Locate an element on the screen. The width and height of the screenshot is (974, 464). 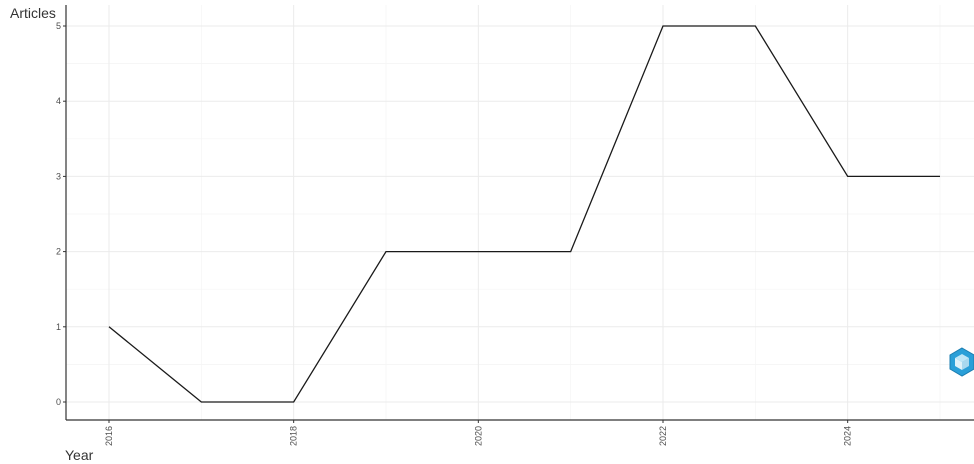
y-tick-label: 1 is located at coordinates (58, 327).